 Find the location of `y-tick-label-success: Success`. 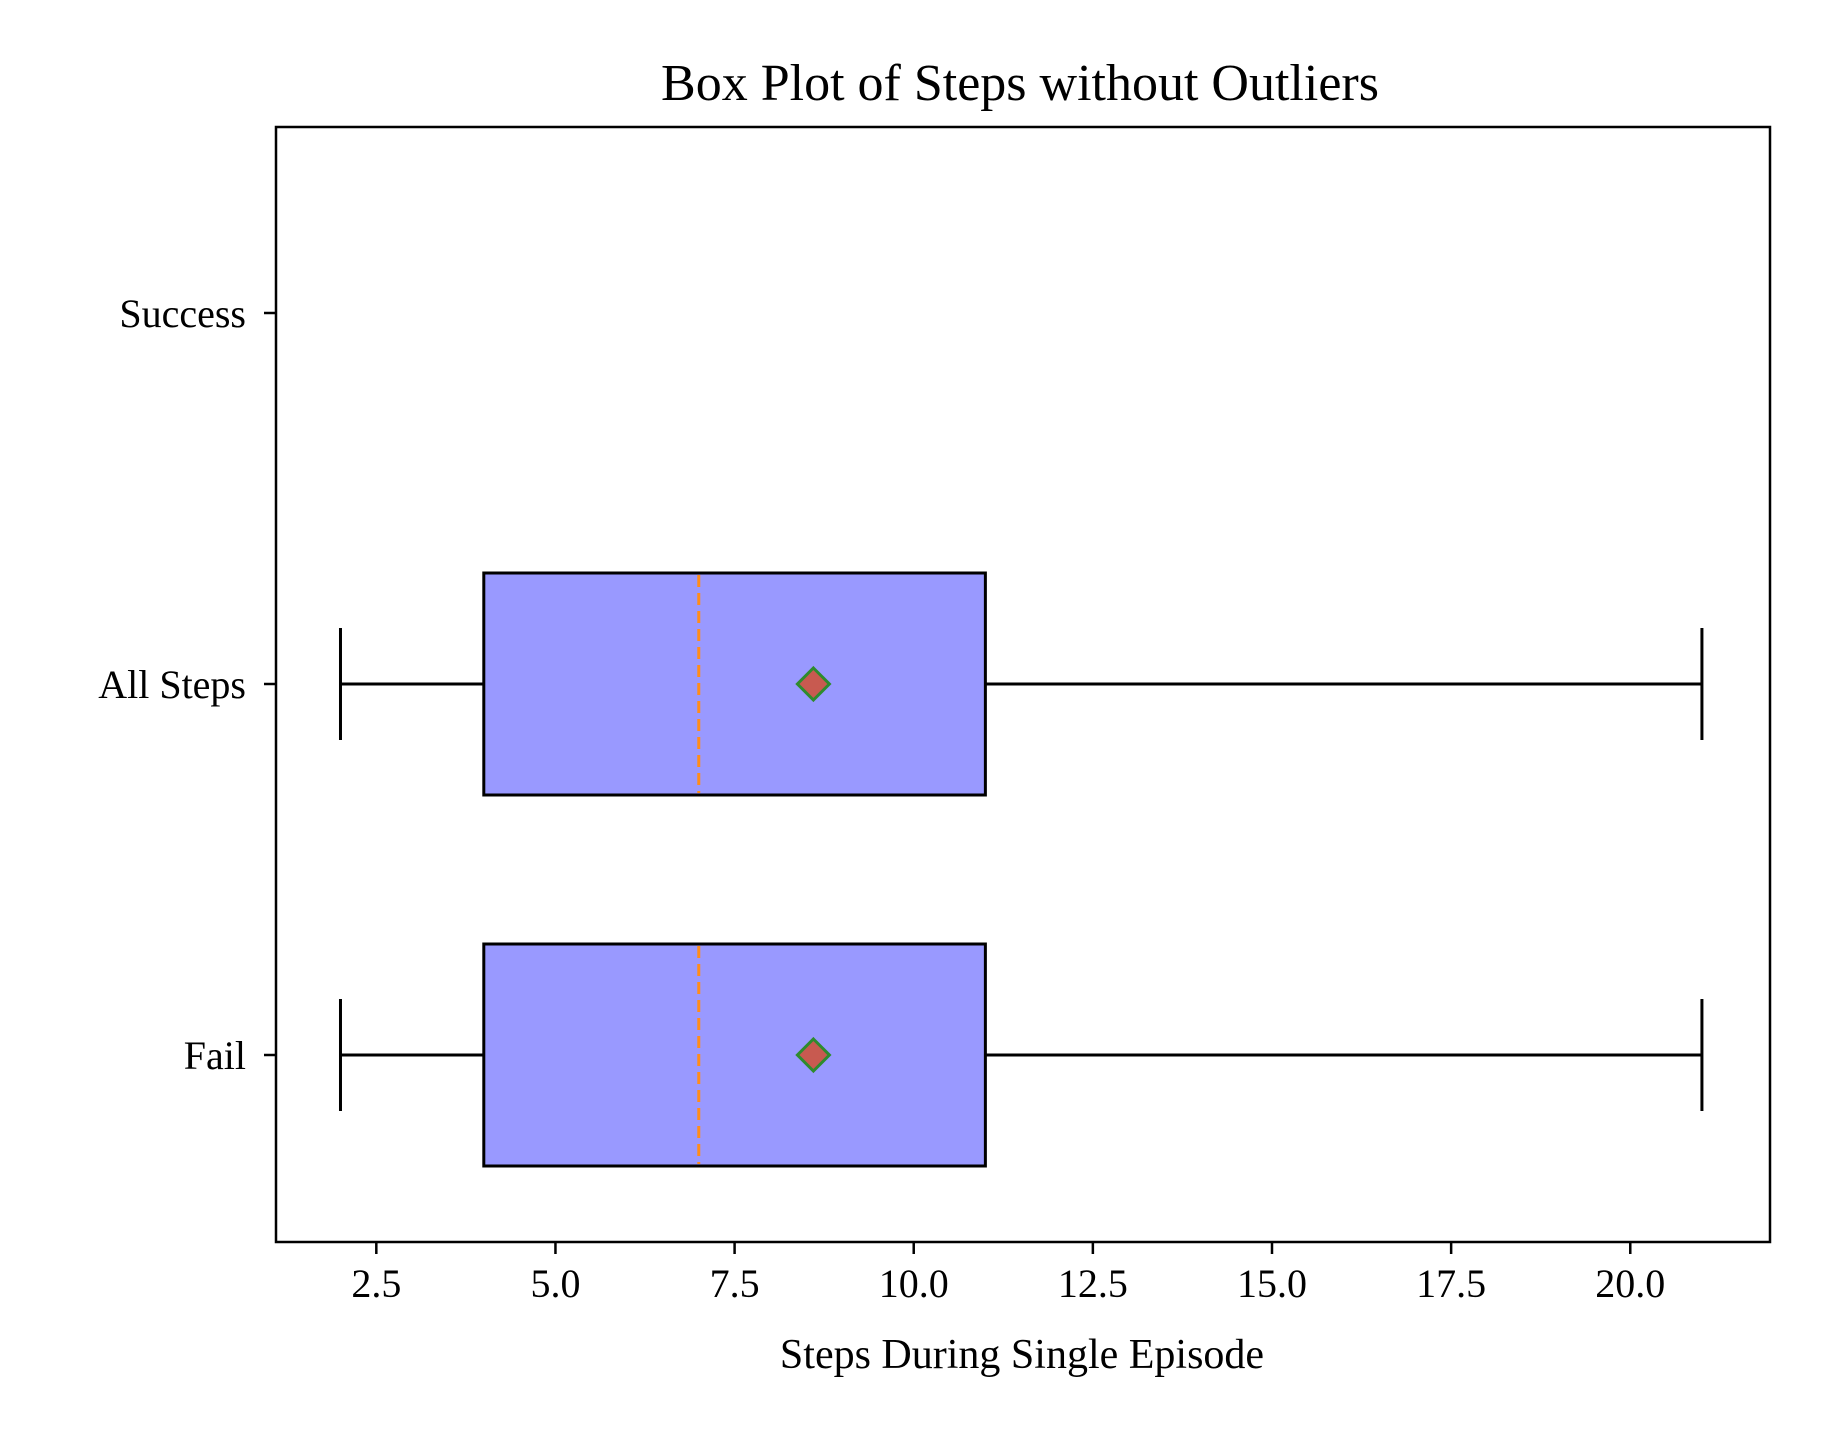

y-tick-label-success: Success is located at coordinates (182, 313).